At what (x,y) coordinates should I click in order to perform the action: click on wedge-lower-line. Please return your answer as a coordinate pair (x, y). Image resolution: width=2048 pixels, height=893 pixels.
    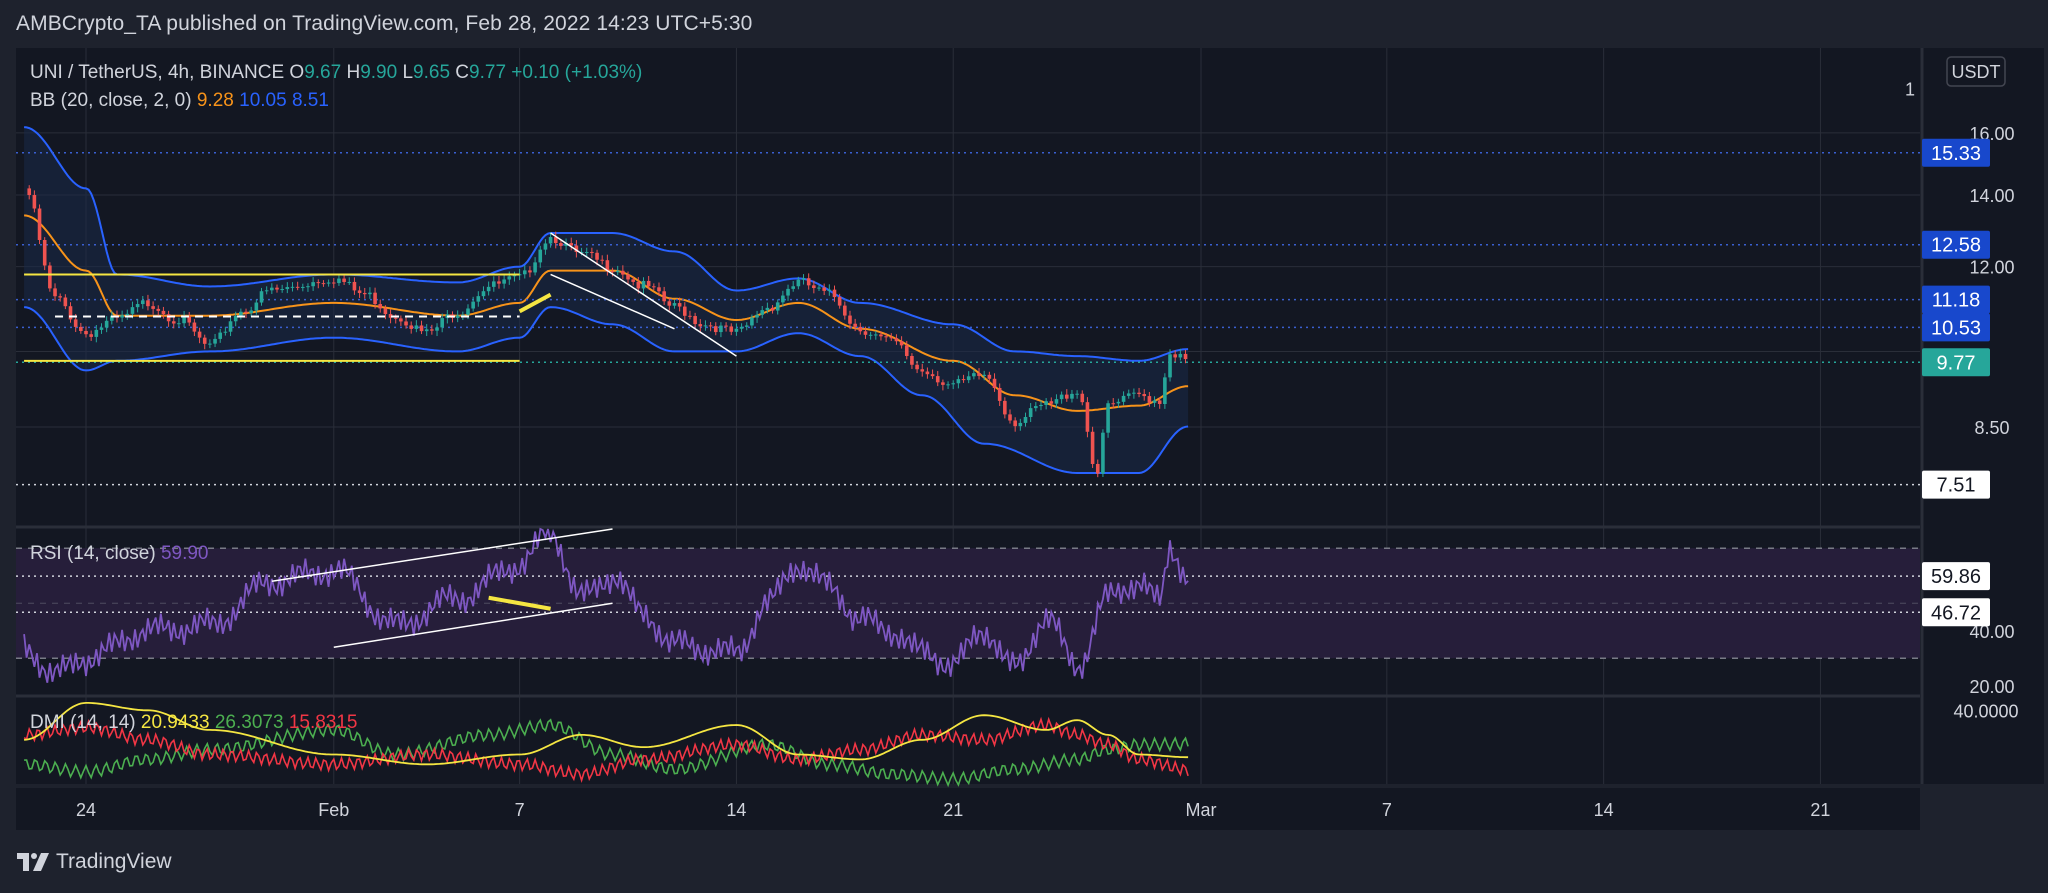
    Looking at the image, I should click on (612, 301).